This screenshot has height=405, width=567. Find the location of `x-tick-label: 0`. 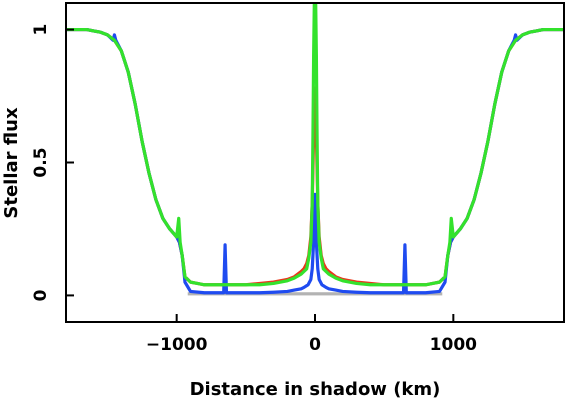

x-tick-label: 0 is located at coordinates (315, 345).